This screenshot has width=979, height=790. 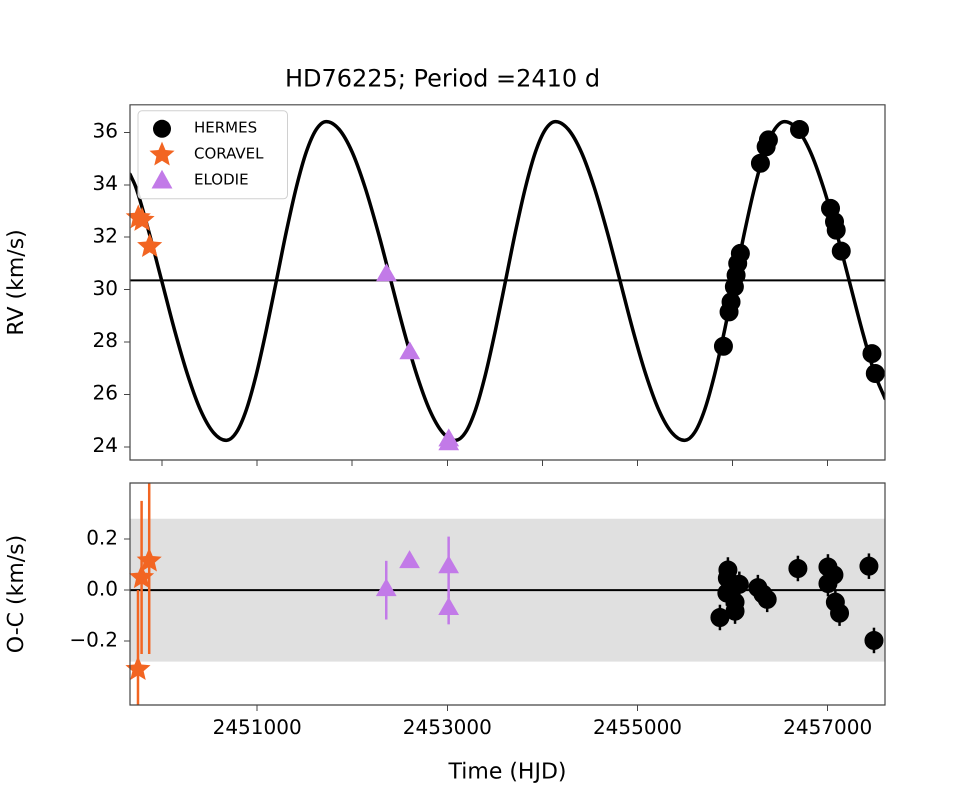 I want to click on y-tick-label: 34, so click(x=105, y=182).